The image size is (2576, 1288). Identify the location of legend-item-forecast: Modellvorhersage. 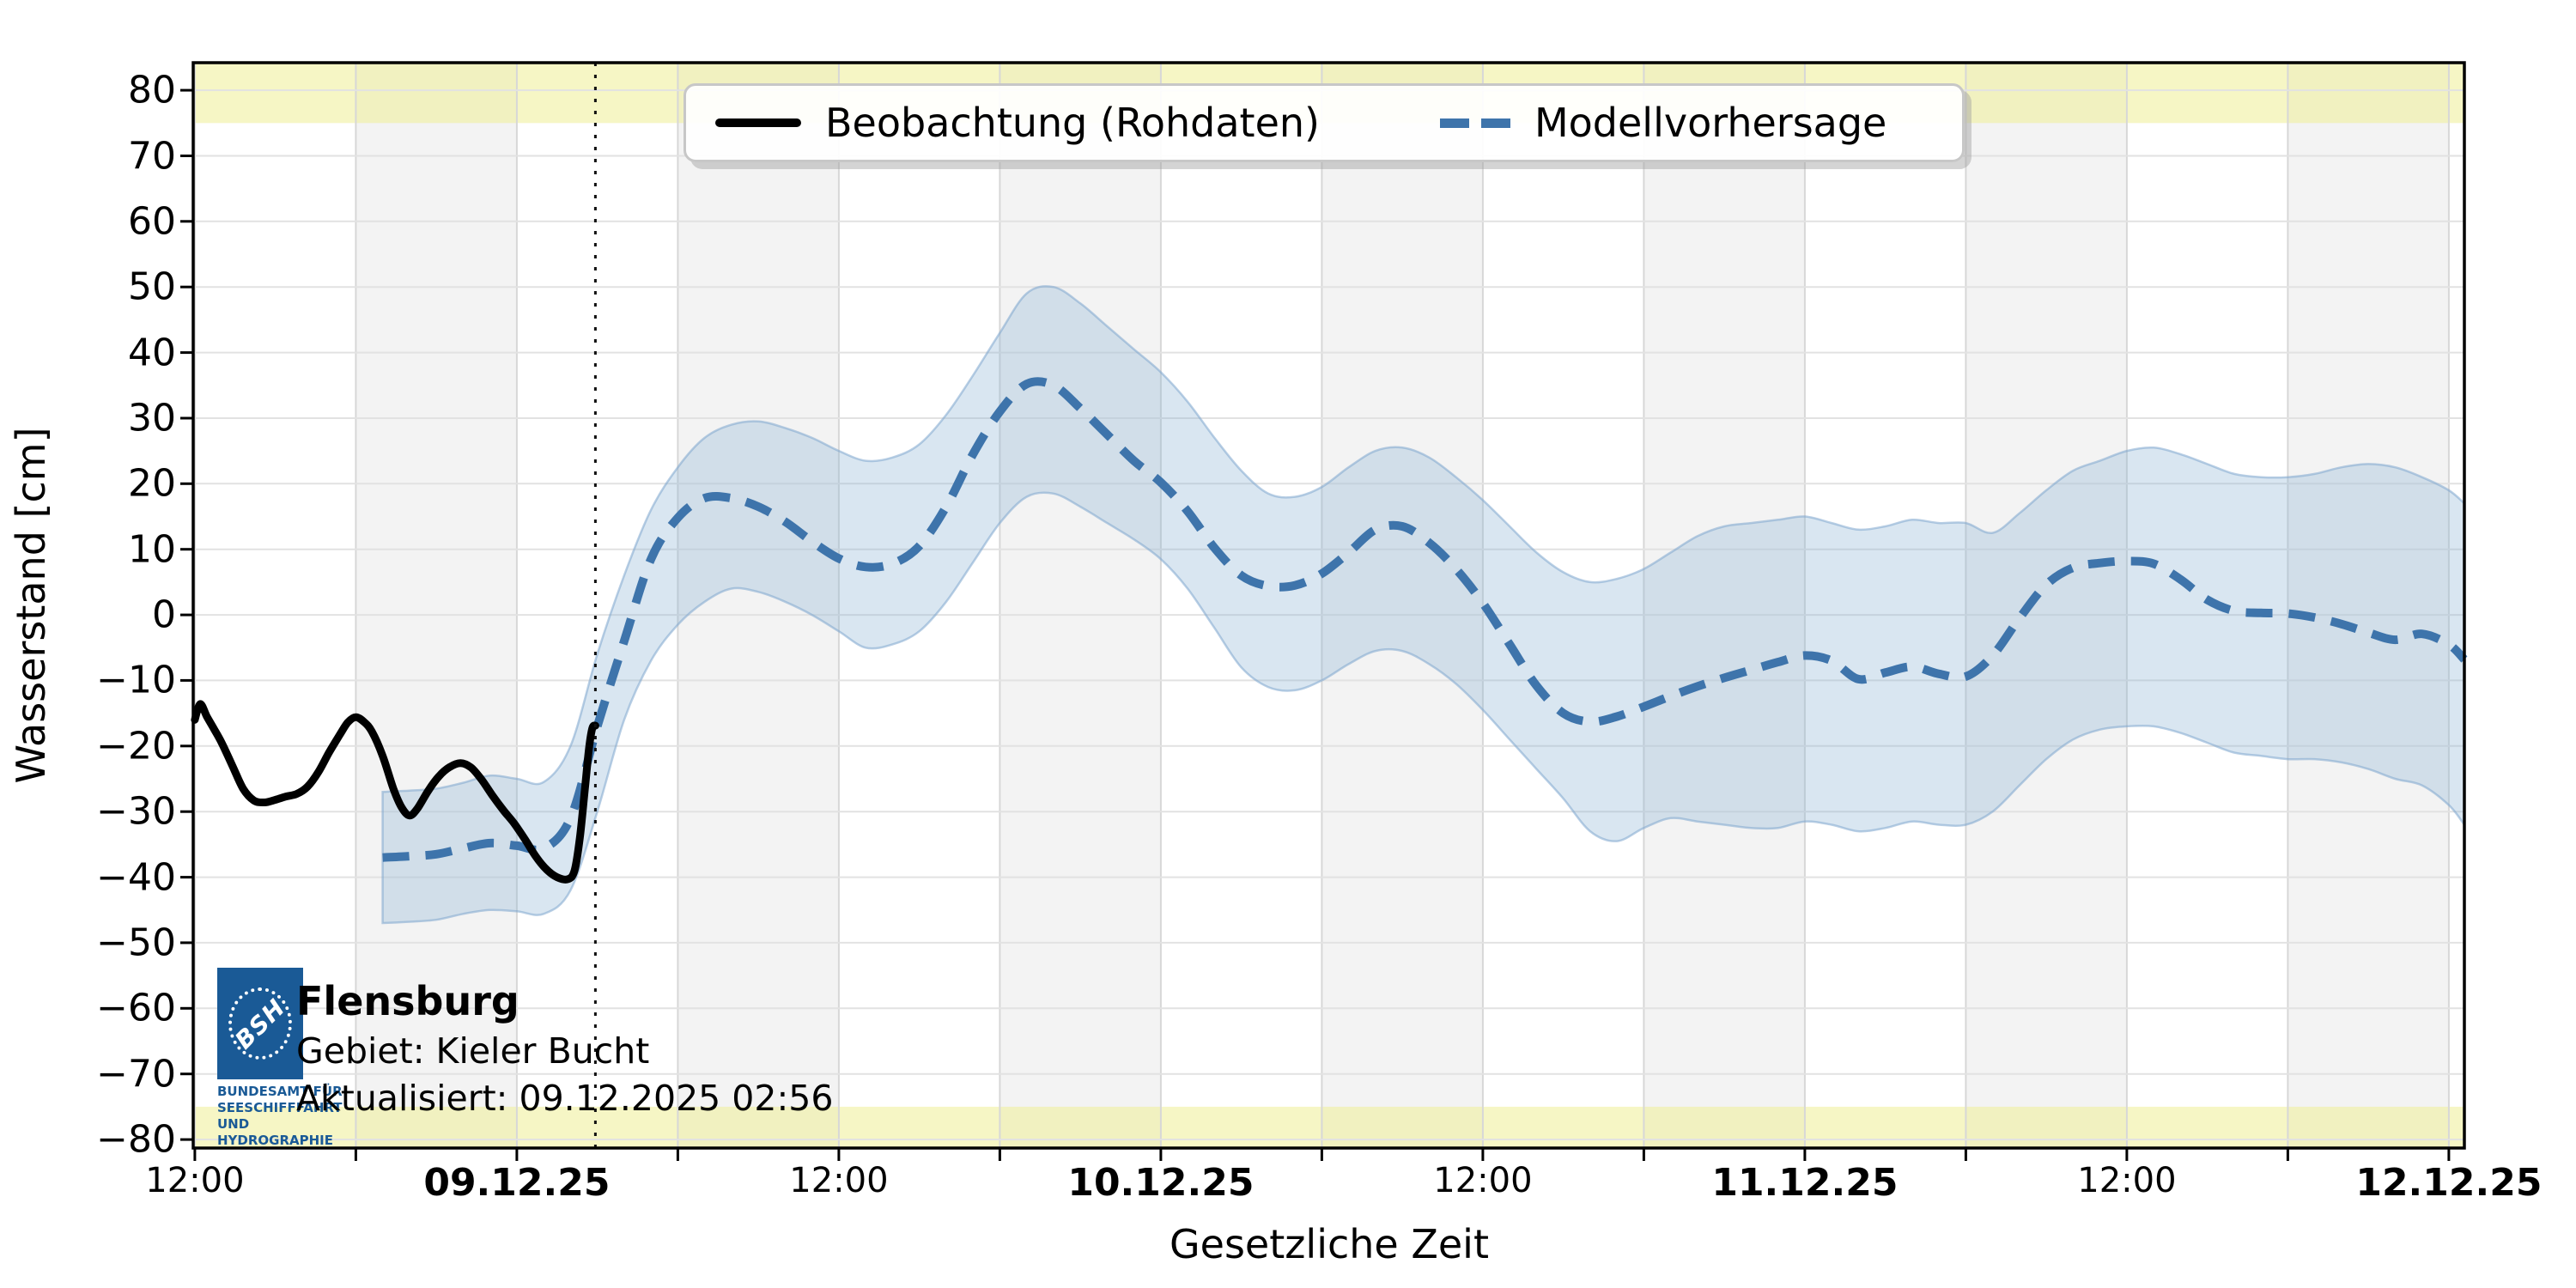
(1663, 123).